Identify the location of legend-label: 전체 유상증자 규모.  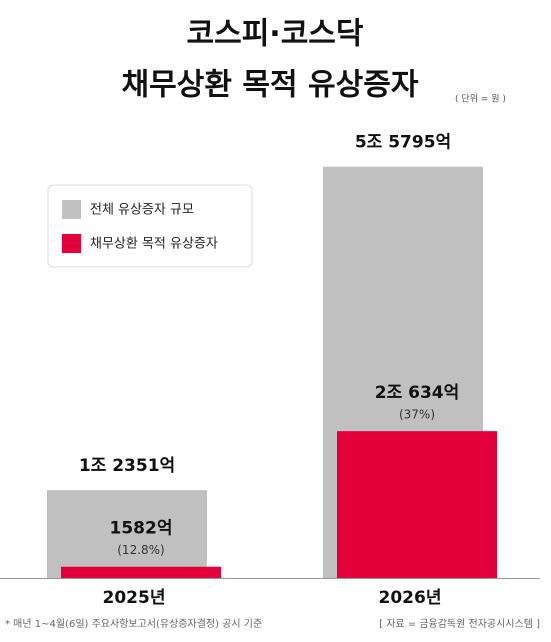
(142, 210).